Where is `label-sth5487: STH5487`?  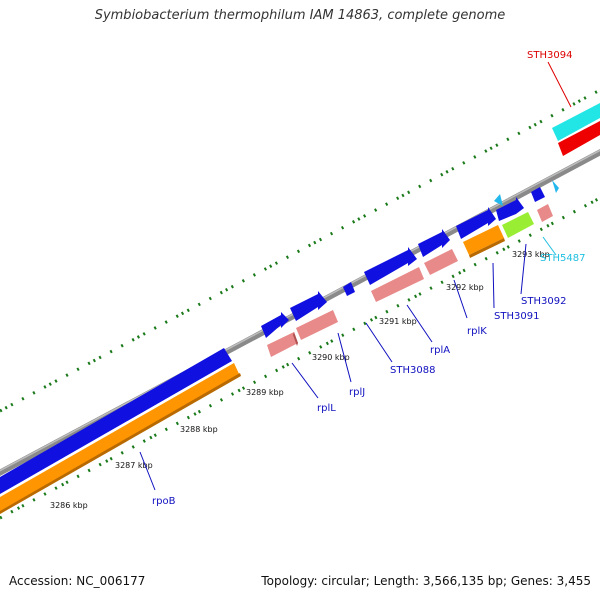 label-sth5487: STH5487 is located at coordinates (562, 258).